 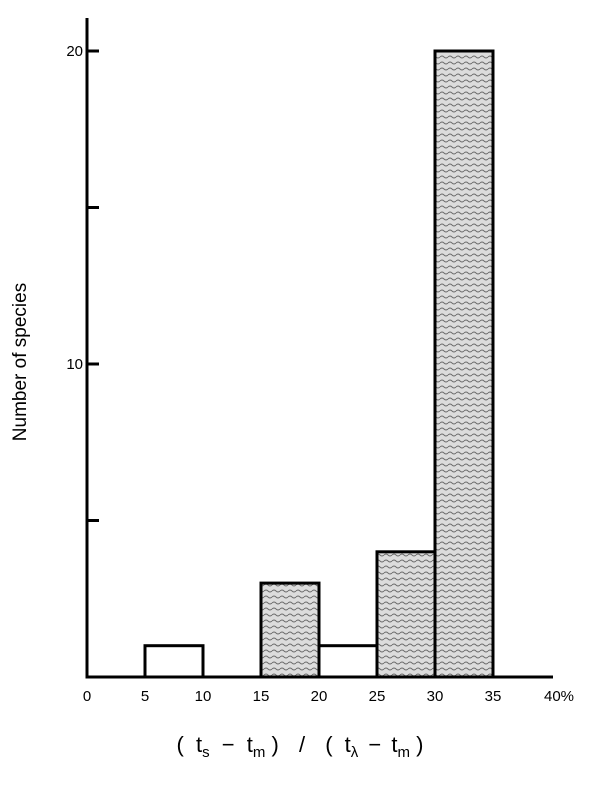 What do you see at coordinates (319, 696) in the screenshot?
I see `x-tick-label: 20` at bounding box center [319, 696].